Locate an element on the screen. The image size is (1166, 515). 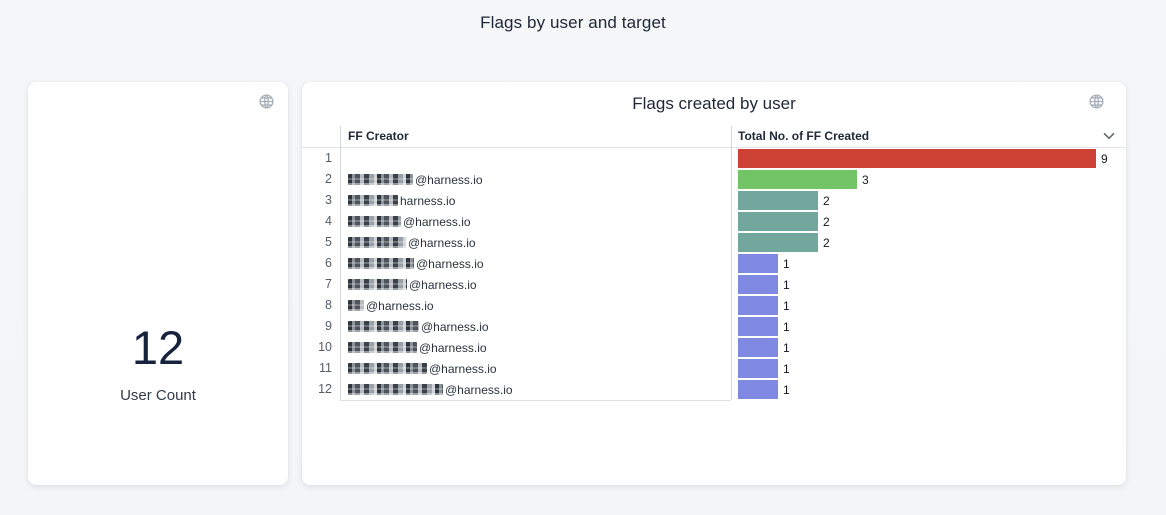
bar-cell: 9 is located at coordinates (928, 158).